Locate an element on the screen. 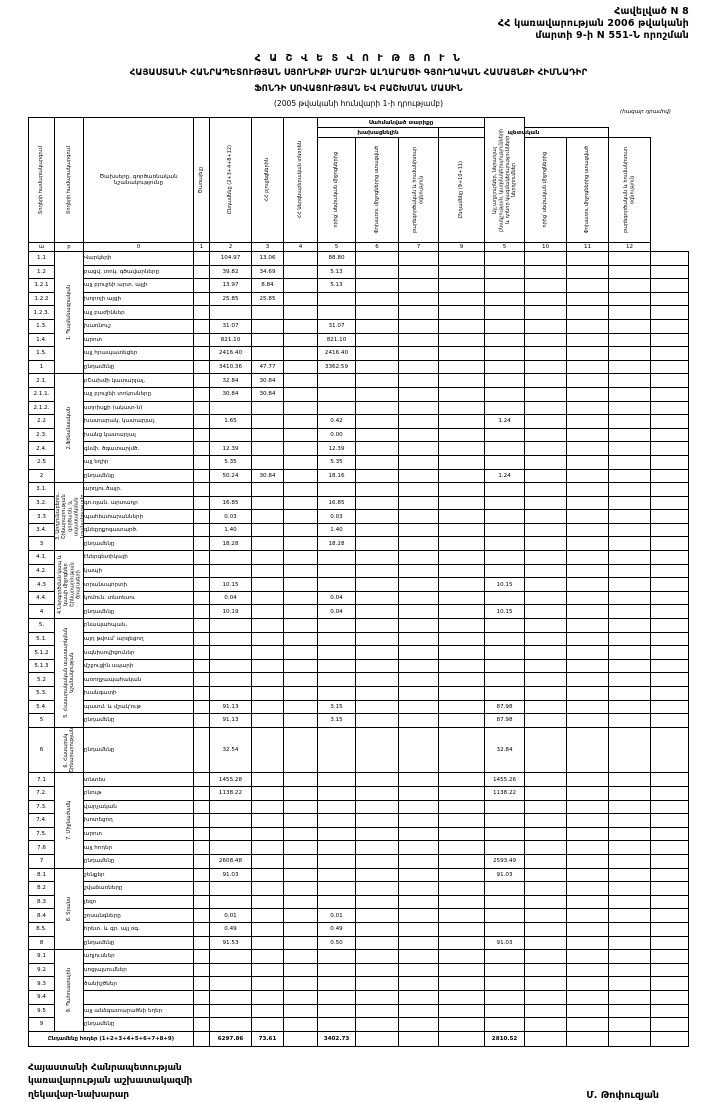 The image size is (707, 1102). row-number: 5 is located at coordinates (41, 720).